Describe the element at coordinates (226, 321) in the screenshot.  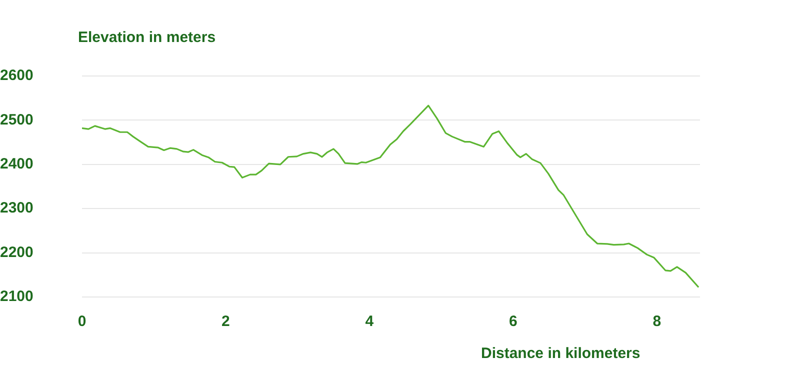
I see `x-tick-label: 2` at that location.